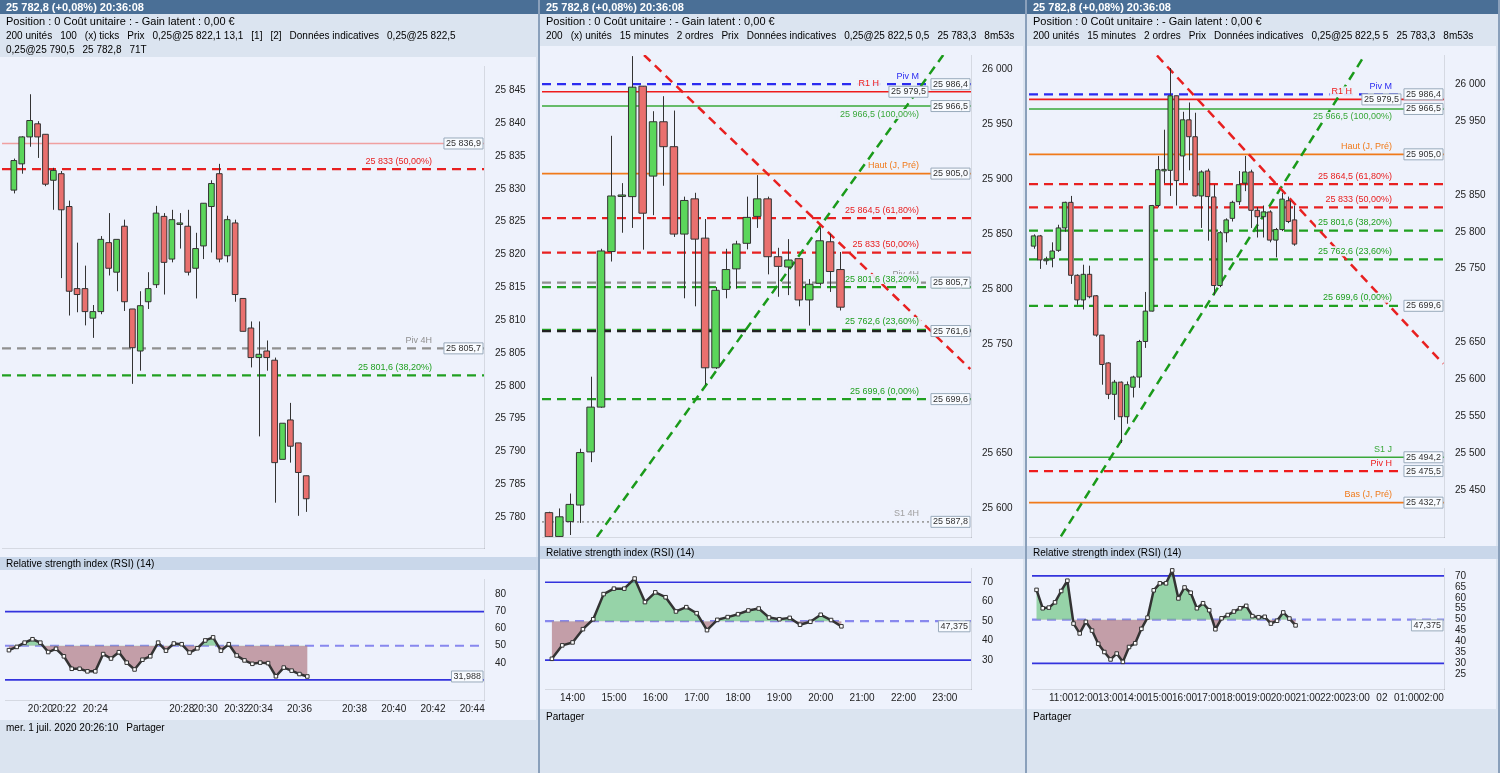 The image size is (1500, 773). I want to click on x-tick-label: 20:40, so click(394, 708).